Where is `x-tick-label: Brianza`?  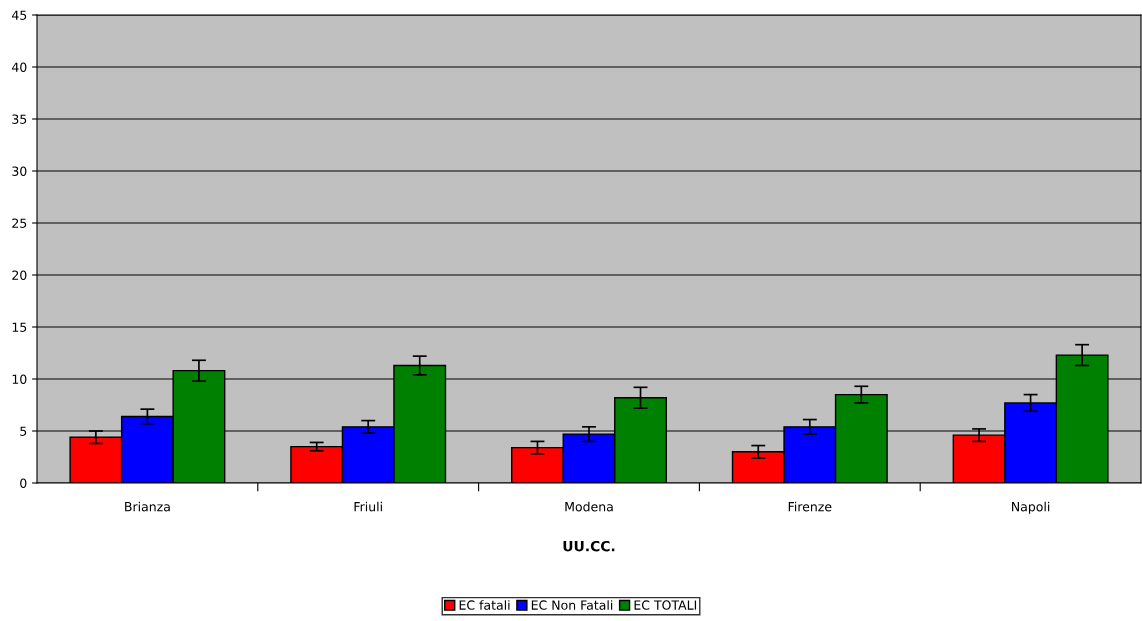
x-tick-label: Brianza is located at coordinates (147, 506).